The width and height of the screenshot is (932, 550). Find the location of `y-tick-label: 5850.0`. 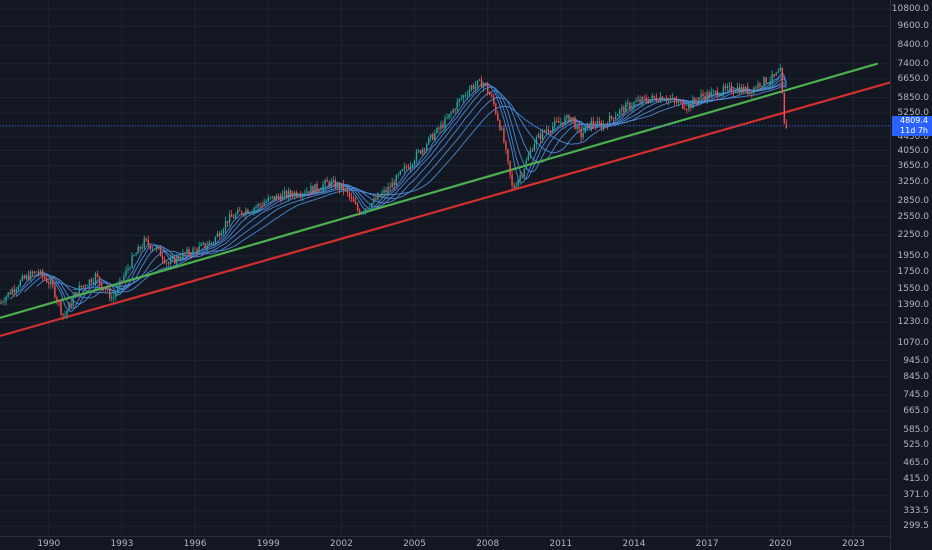

y-tick-label: 5850.0 is located at coordinates (913, 97).